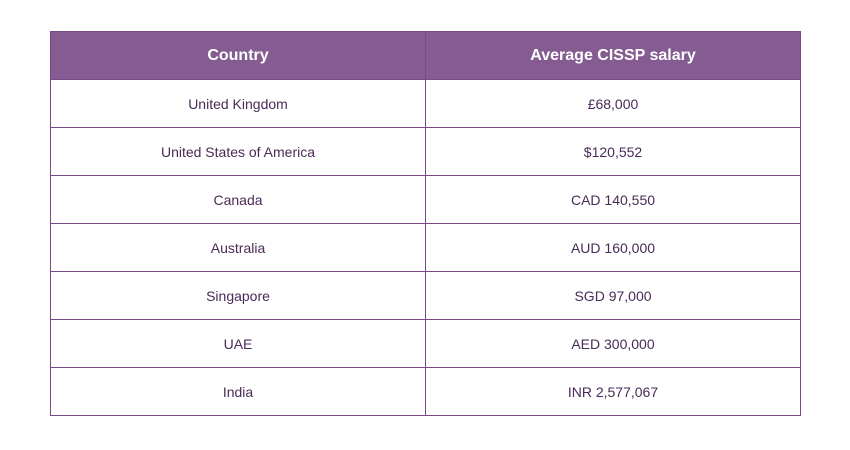 The height and width of the screenshot is (450, 850). I want to click on salary-cell: CAD 140,550, so click(613, 199).